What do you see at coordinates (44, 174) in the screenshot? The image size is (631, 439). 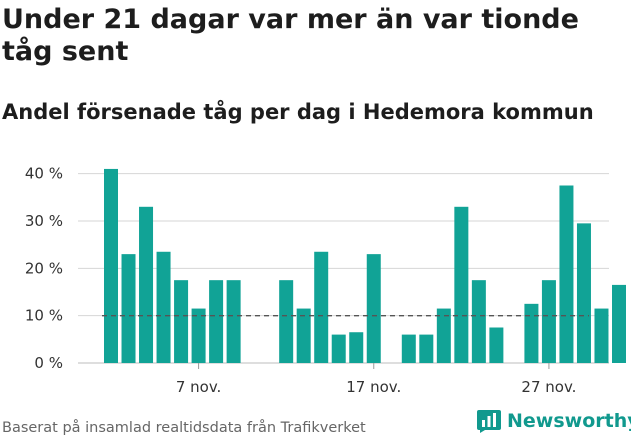 I see `y-tick-label: 40 %` at bounding box center [44, 174].